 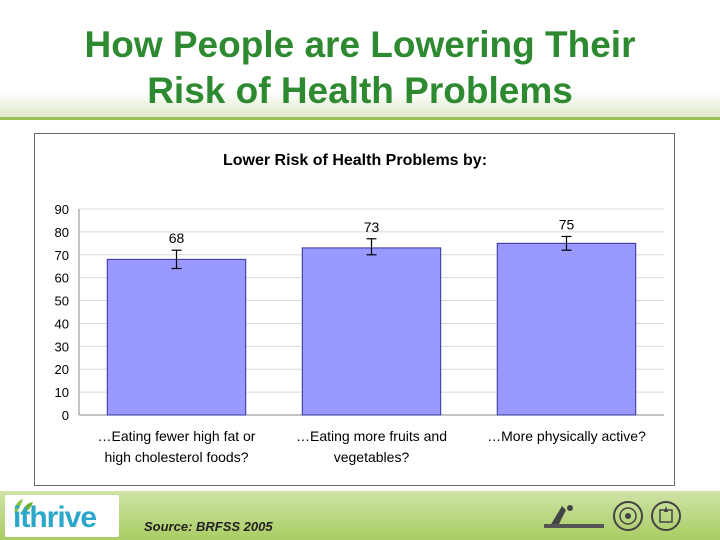 What do you see at coordinates (371, 436) in the screenshot?
I see `x-category-label: …Eating more fruits and` at bounding box center [371, 436].